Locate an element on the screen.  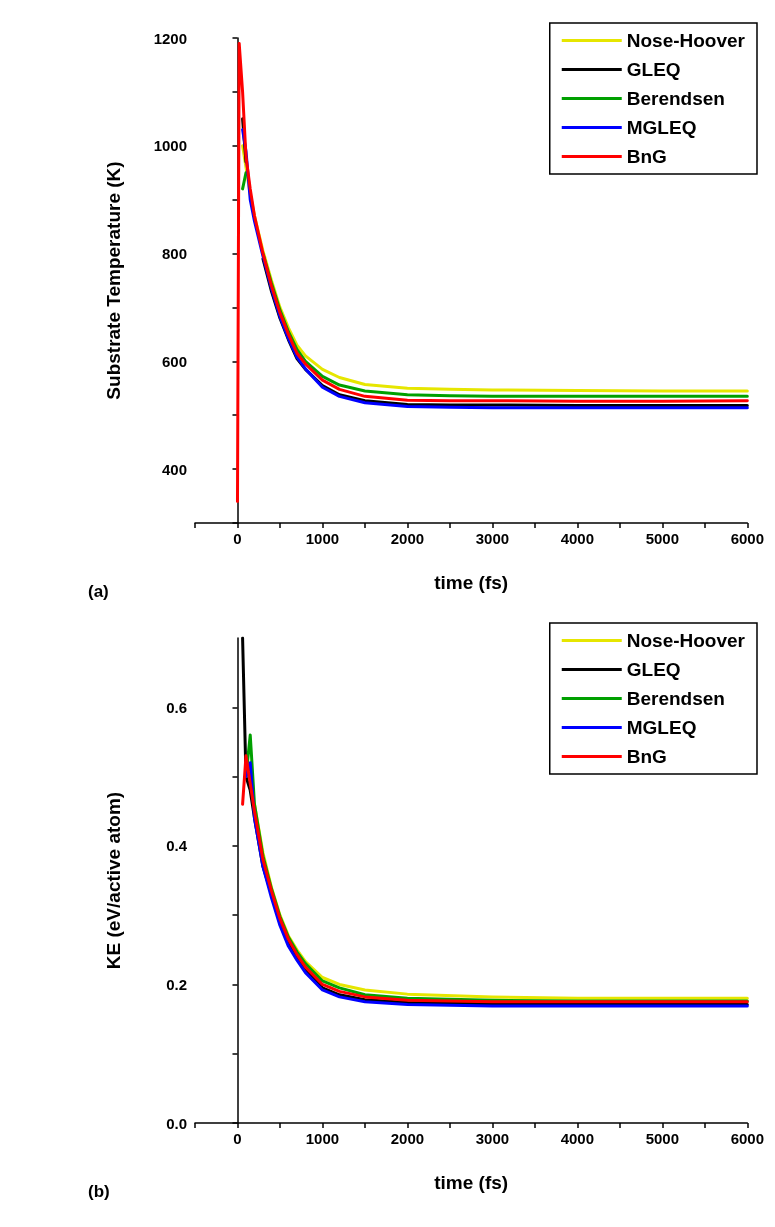
y-tick-label: 0.4 is located at coordinates (177, 846).